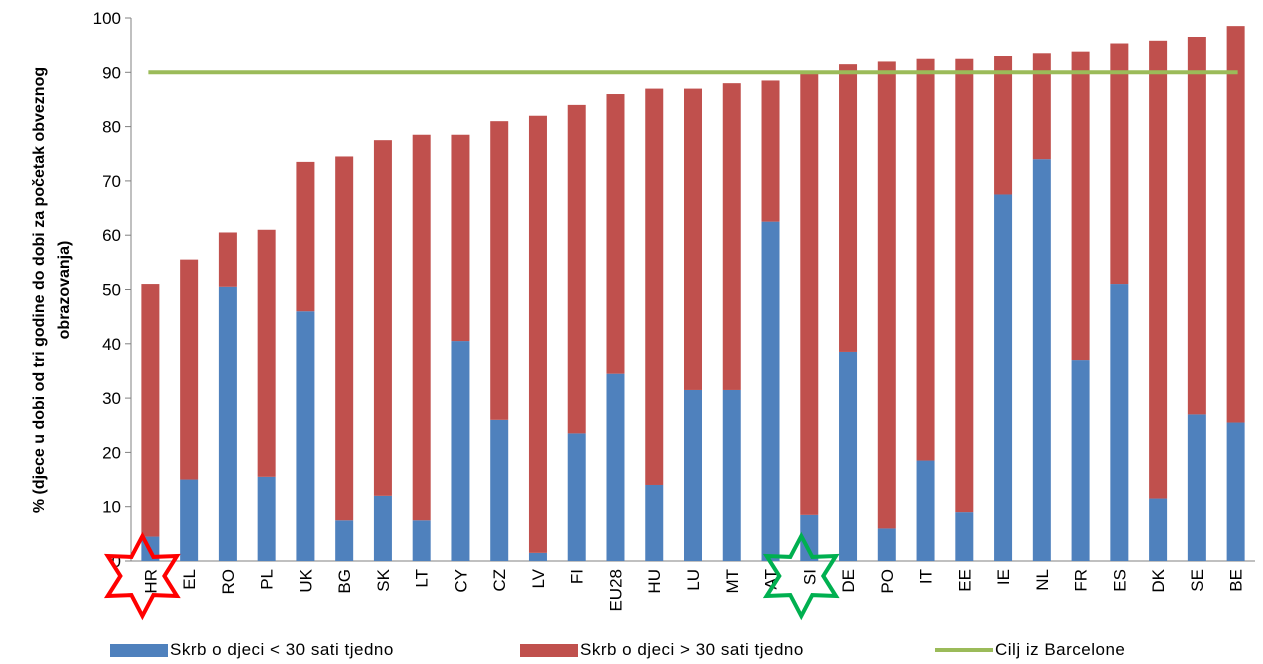  I want to click on x-tick-label-eu28: EU28, so click(615, 590).